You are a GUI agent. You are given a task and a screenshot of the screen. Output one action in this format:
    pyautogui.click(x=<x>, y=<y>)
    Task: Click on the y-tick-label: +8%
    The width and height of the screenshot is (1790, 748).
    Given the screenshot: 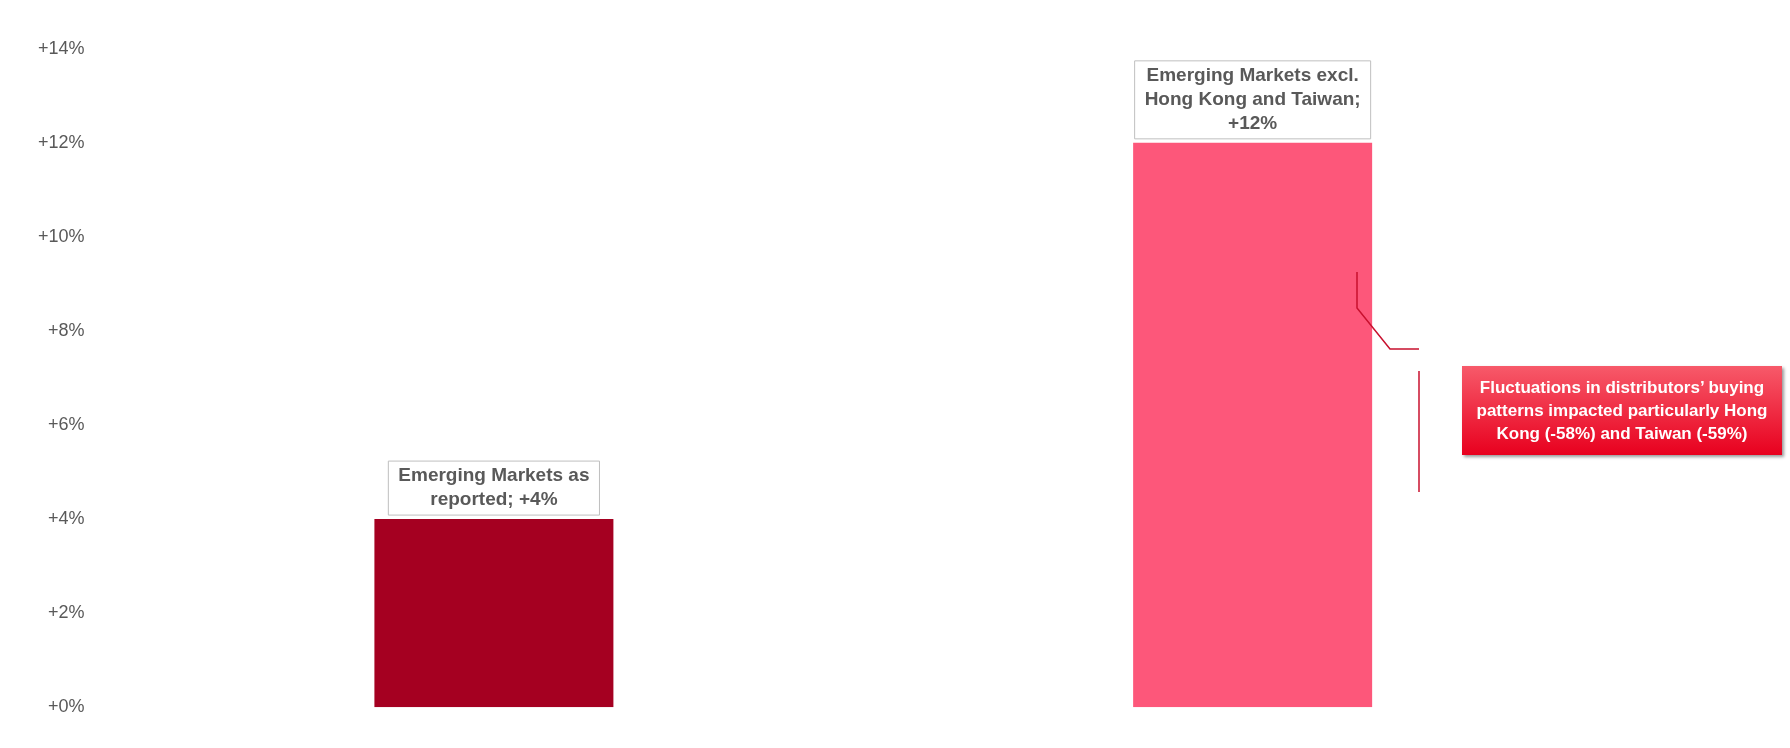 What is the action you would take?
    pyautogui.click(x=66, y=329)
    